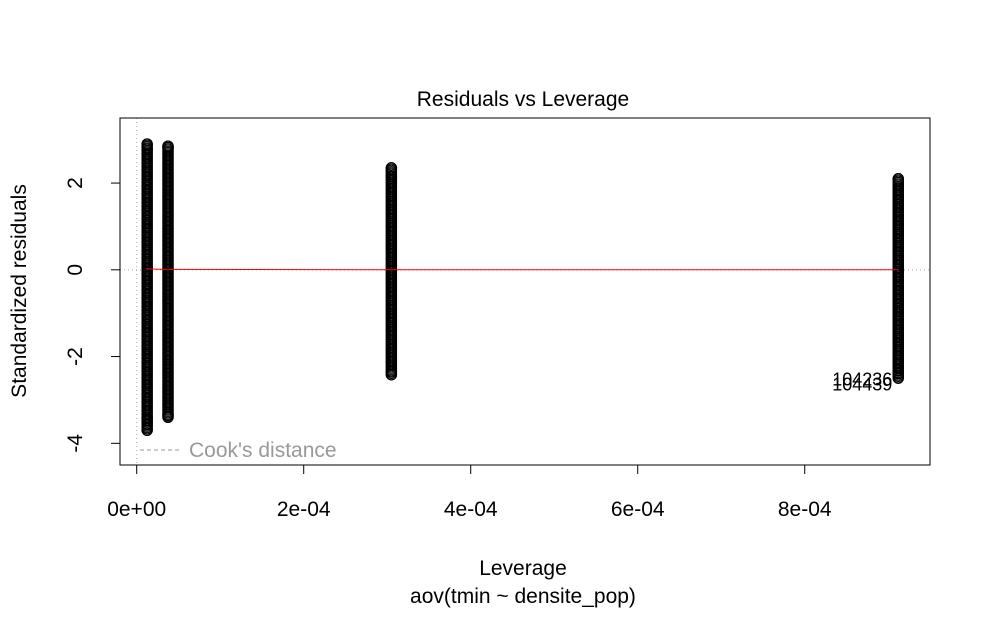 The height and width of the screenshot is (617, 991). I want to click on y-tick-label: 2, so click(75, 183).